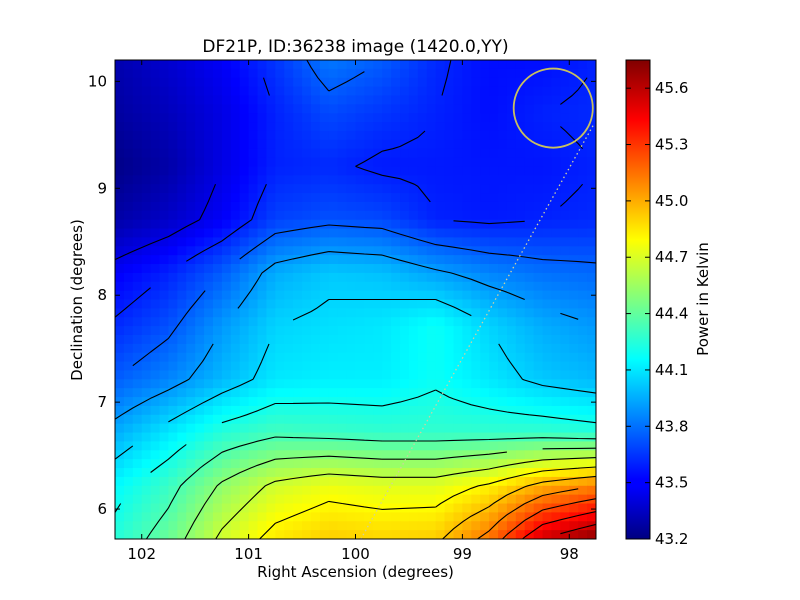 The image size is (800, 600). I want to click on beam-circle, so click(553, 108).